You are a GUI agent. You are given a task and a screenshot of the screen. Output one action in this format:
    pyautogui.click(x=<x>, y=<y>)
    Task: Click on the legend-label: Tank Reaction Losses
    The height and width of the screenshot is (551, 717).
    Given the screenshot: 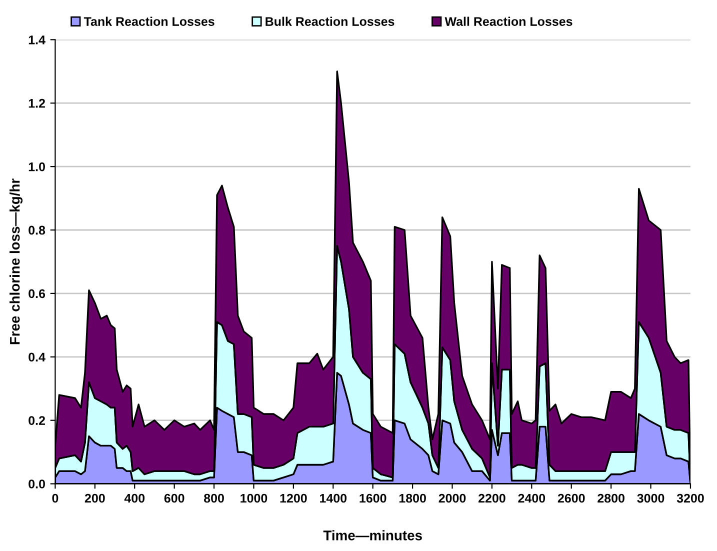 What is the action you would take?
    pyautogui.click(x=149, y=21)
    